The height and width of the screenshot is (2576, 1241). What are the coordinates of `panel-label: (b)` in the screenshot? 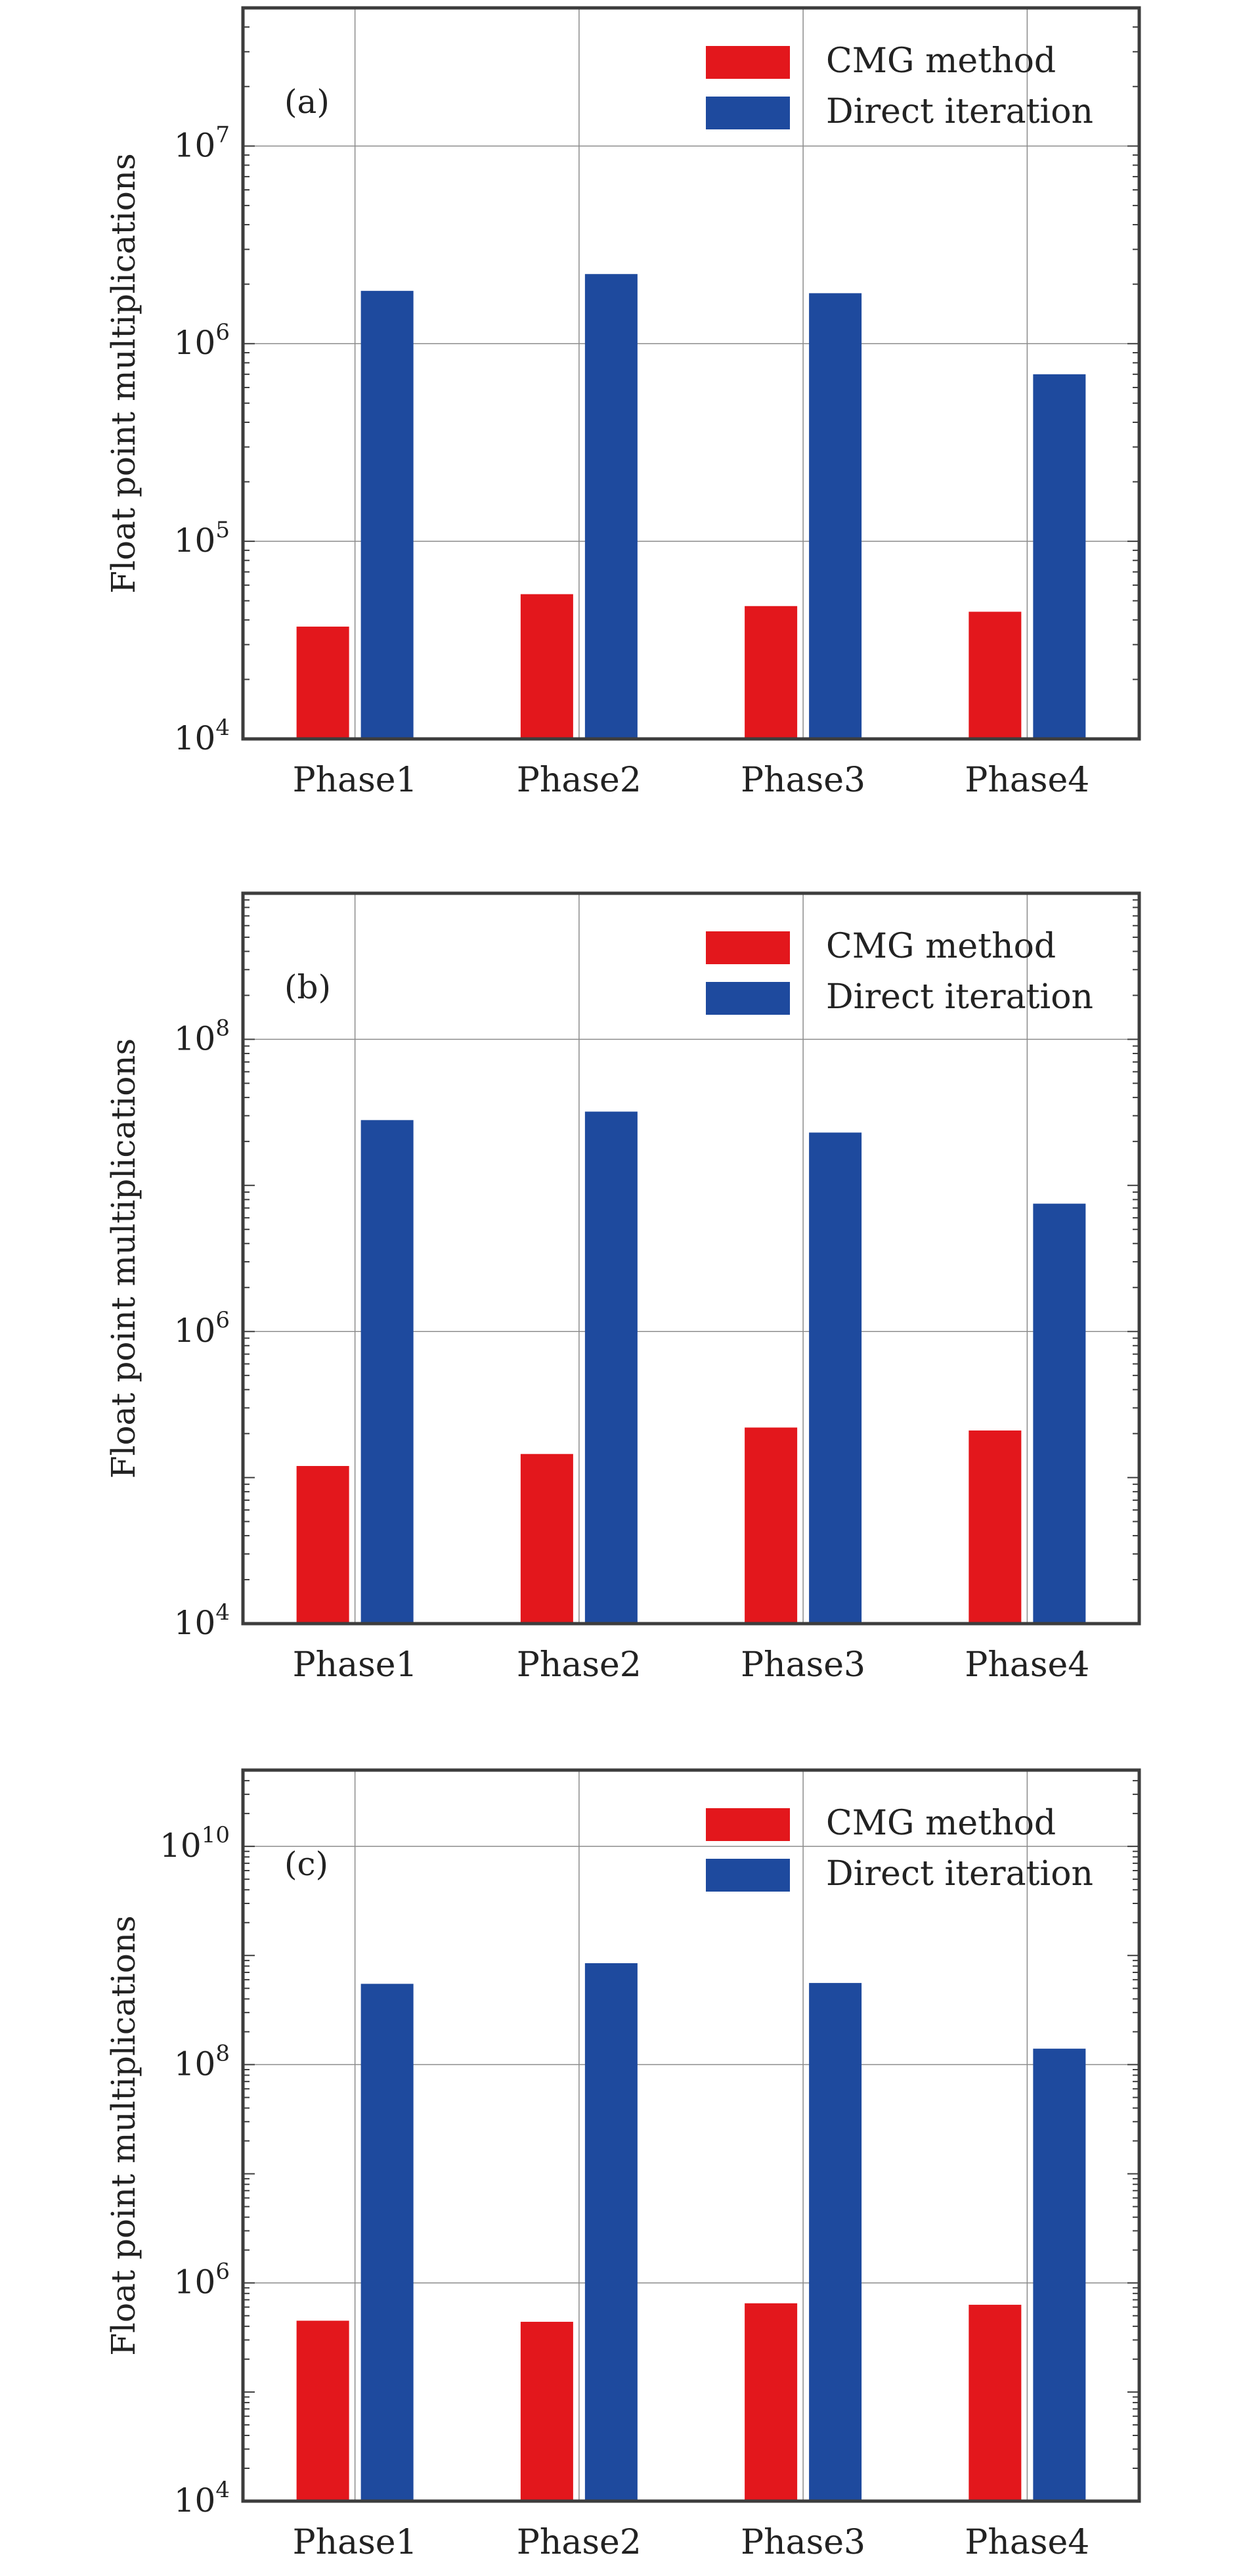 It's located at (308, 987).